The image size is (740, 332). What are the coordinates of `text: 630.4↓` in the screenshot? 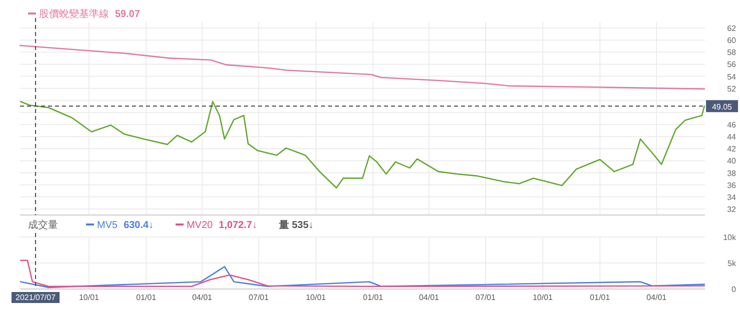 It's located at (139, 225).